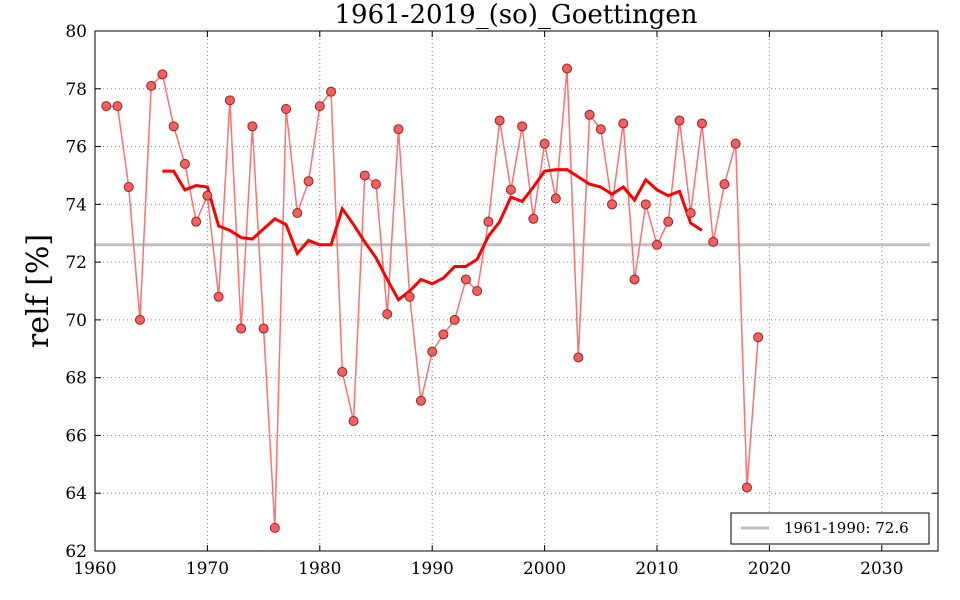  What do you see at coordinates (544, 569) in the screenshot?
I see `x-tick-label: 2000` at bounding box center [544, 569].